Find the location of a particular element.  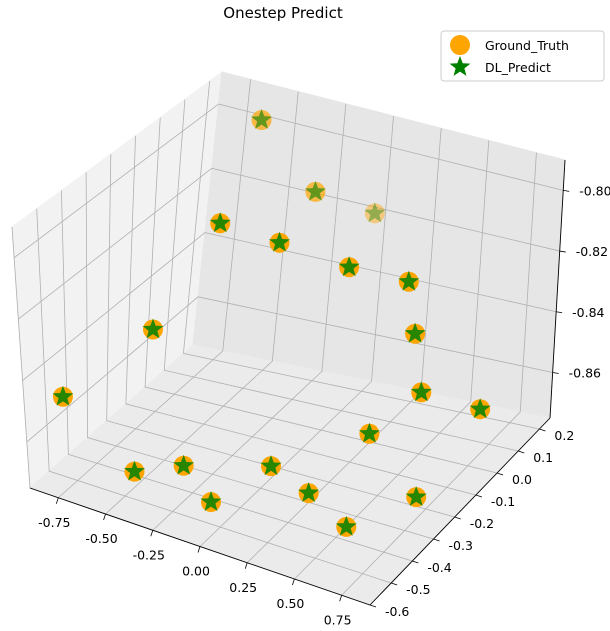

legend-marker-dl-predict is located at coordinates (460, 66).